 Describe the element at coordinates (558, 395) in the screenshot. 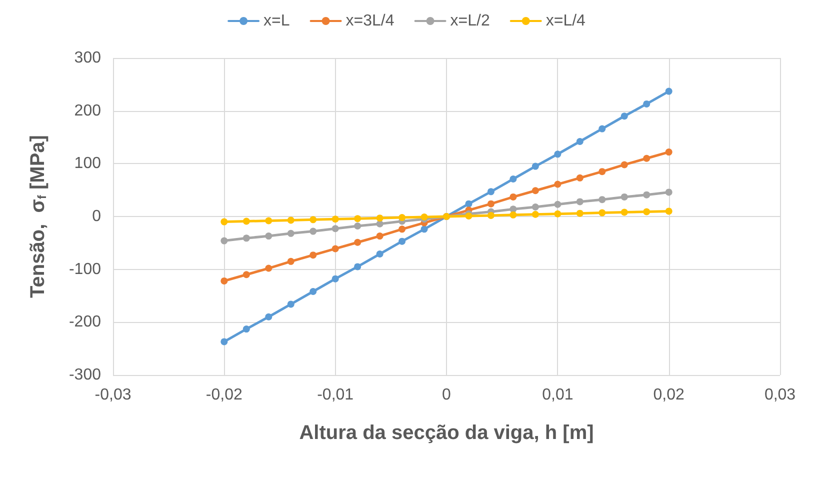

I see `x-tick-label: 0,01` at that location.